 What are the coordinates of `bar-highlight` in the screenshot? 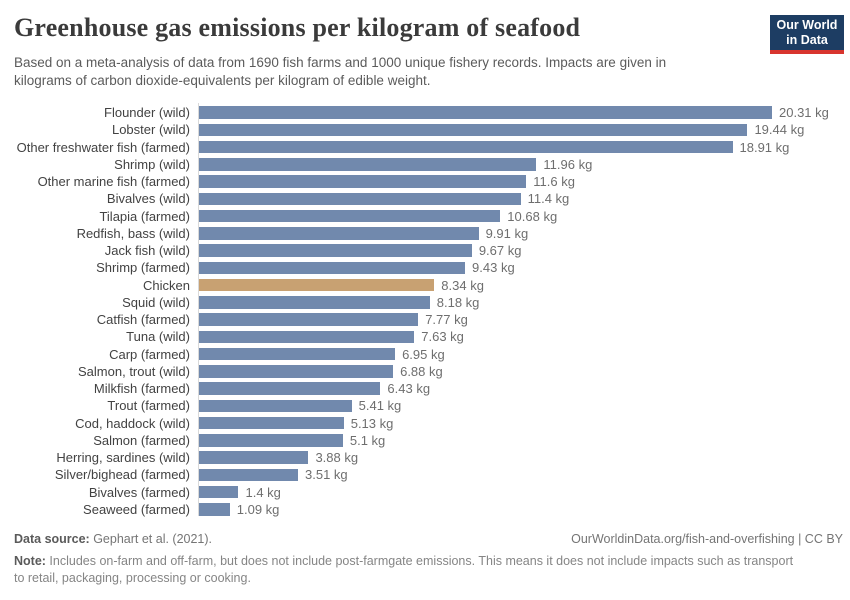 It's located at (317, 285).